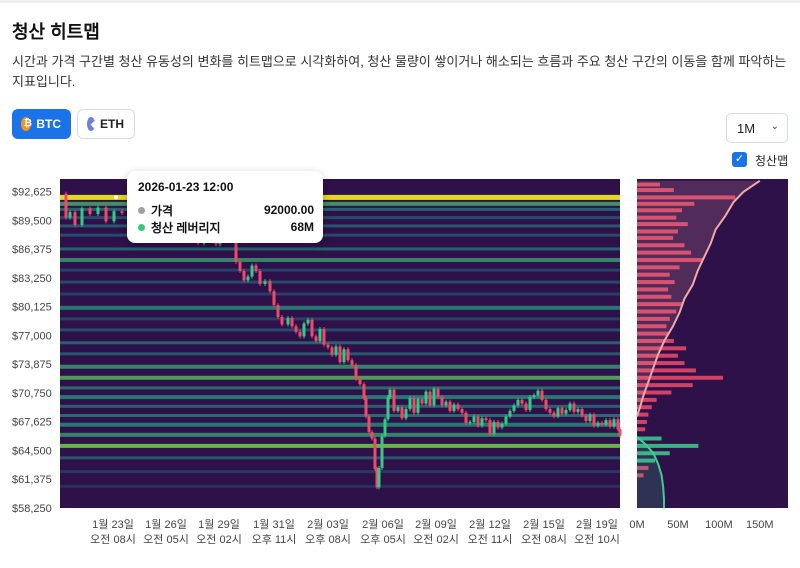 This screenshot has height=568, width=800. What do you see at coordinates (112, 124) in the screenshot?
I see `eth-button-label: ETH` at bounding box center [112, 124].